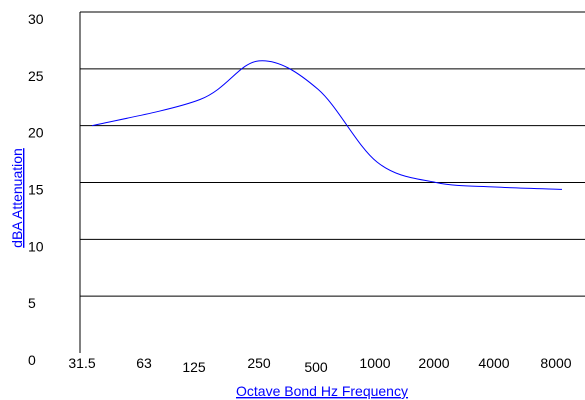  What do you see at coordinates (144, 363) in the screenshot?
I see `x-tick-label: 63` at bounding box center [144, 363].